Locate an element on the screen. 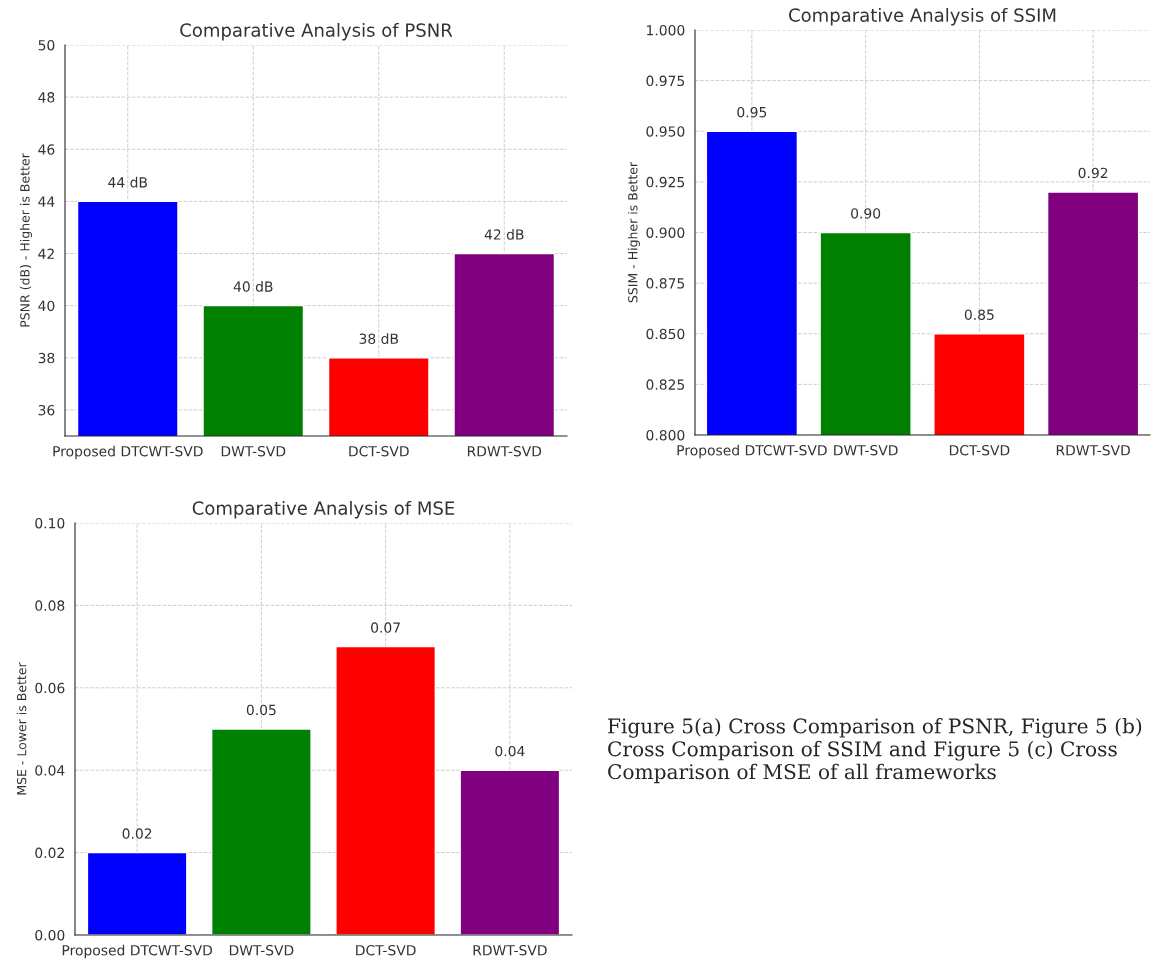 Image resolution: width=1155 pixels, height=968 pixels. y-tick-label: 44 is located at coordinates (46, 201).